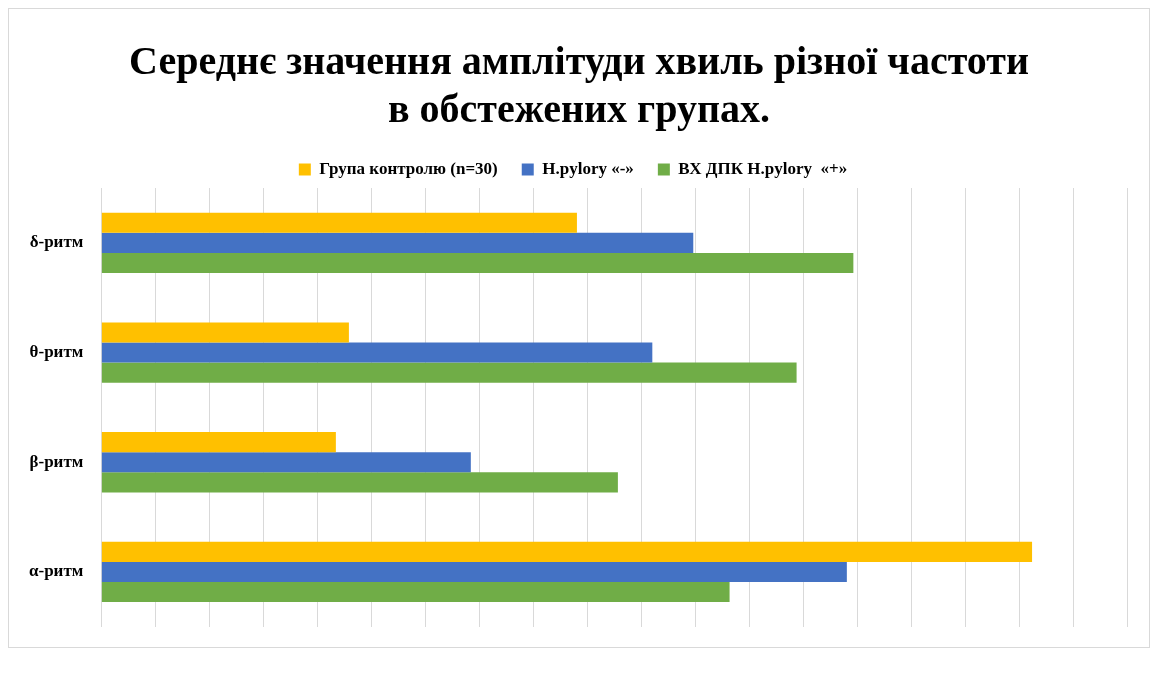  I want to click on legend-label: Група контролю (n=30), so click(408, 168).